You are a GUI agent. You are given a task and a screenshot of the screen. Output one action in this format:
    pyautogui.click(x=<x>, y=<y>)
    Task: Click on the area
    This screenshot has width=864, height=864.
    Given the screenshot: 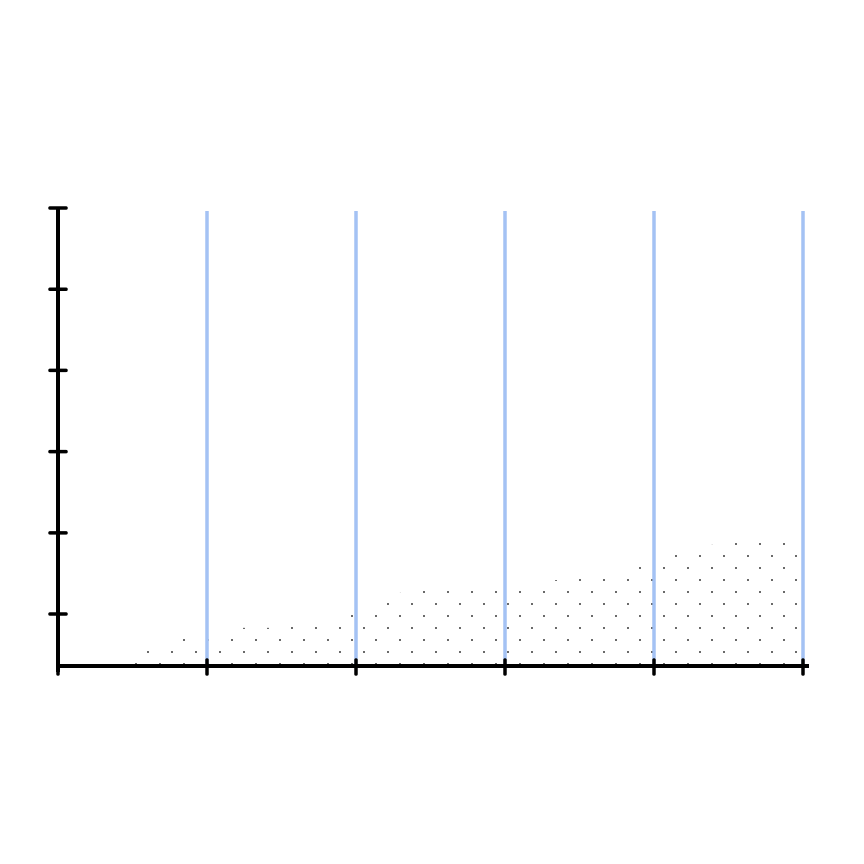 What is the action you would take?
    pyautogui.click(x=460, y=600)
    